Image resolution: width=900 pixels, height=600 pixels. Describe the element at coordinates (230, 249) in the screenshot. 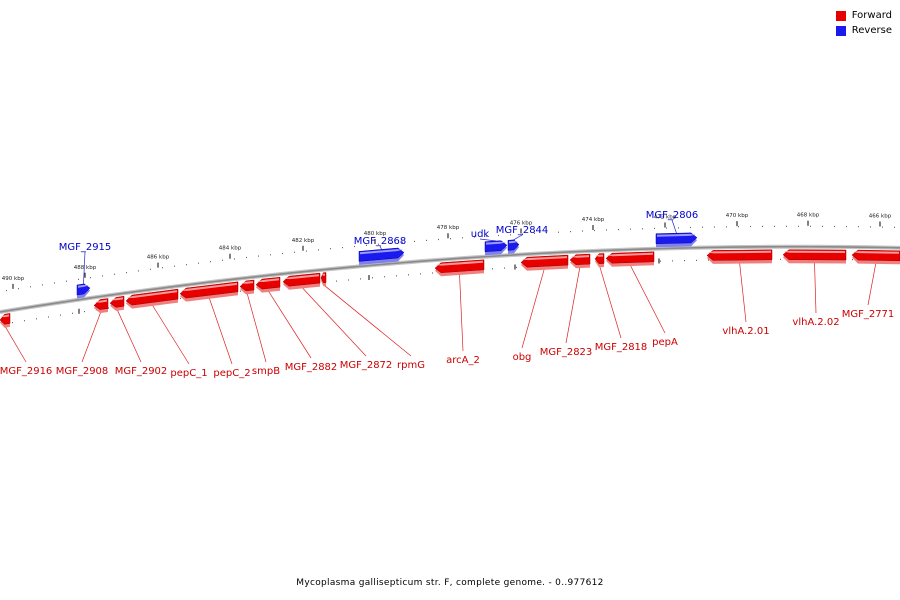

I see `tick-label: 484 kbp` at that location.